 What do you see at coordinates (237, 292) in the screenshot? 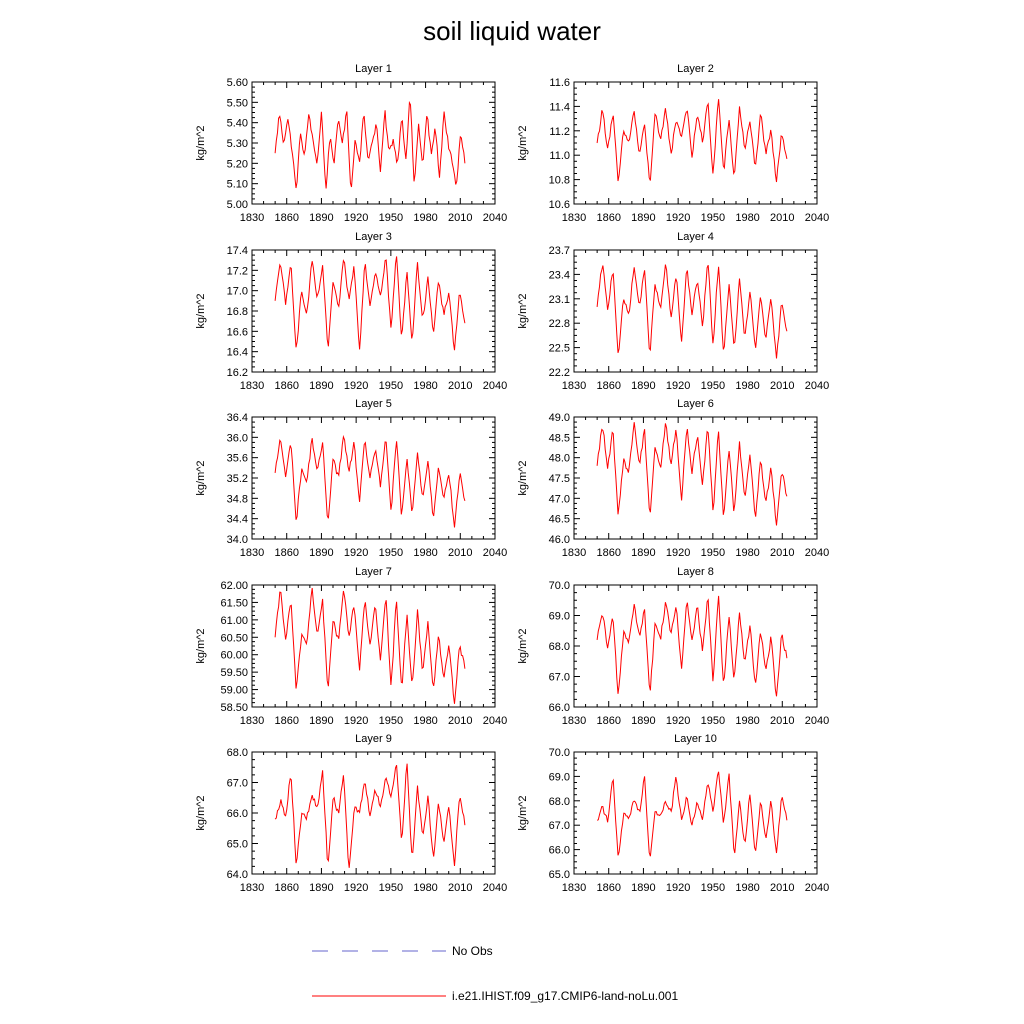
I see `y-tick-label: 17.0` at bounding box center [237, 292].